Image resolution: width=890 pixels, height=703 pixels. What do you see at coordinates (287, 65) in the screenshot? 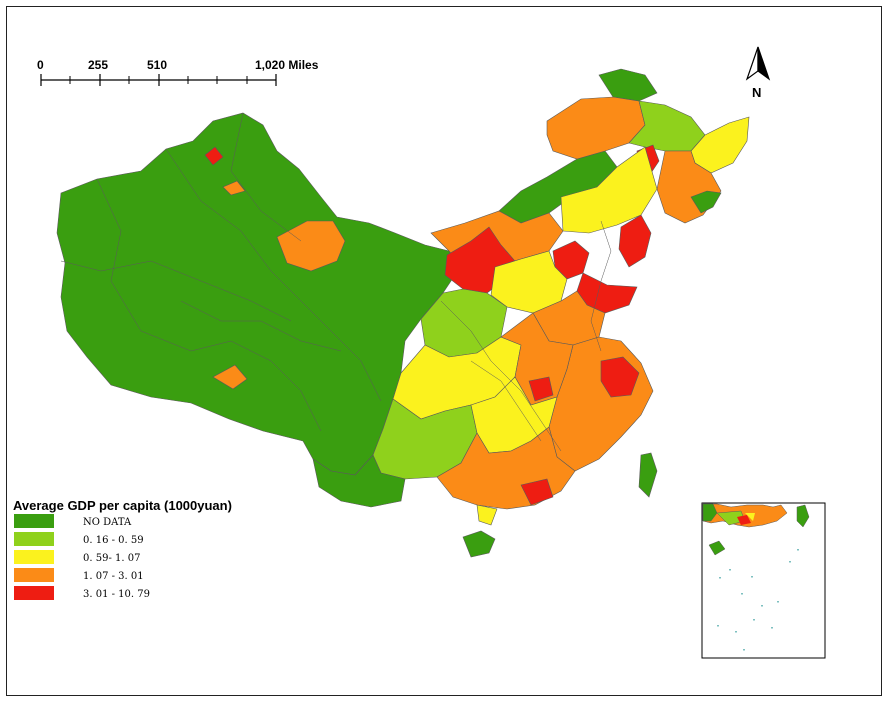
I see `scale-label-1020: 1,020 Miles` at bounding box center [287, 65].